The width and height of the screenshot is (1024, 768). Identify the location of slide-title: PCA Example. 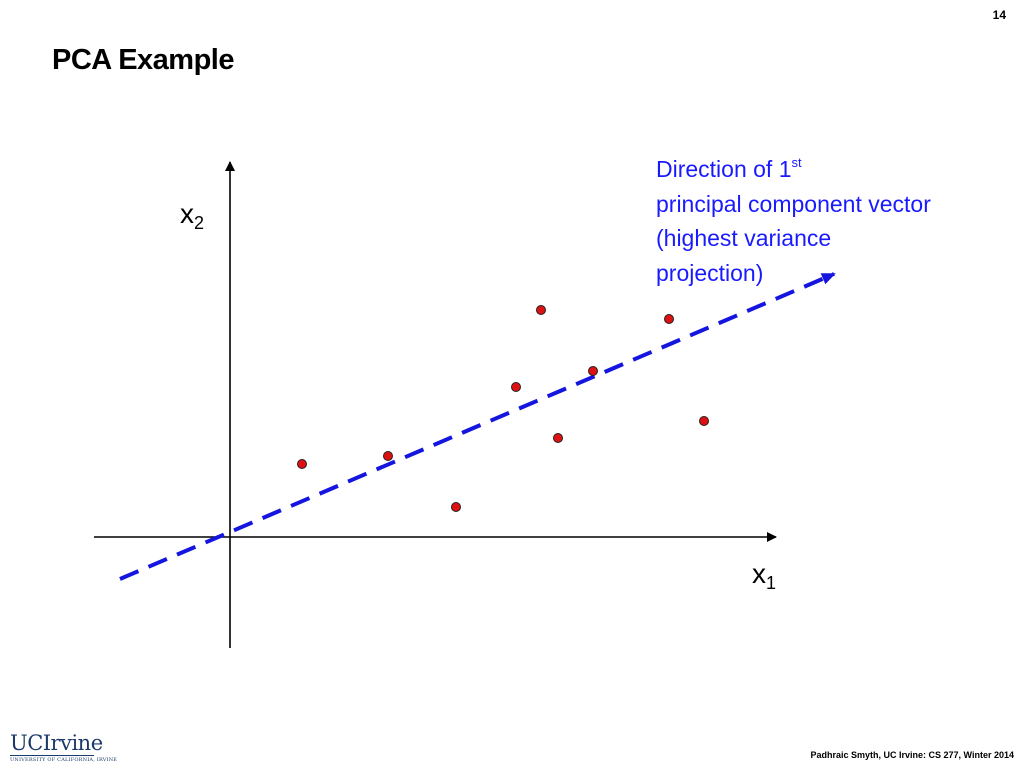
(143, 60).